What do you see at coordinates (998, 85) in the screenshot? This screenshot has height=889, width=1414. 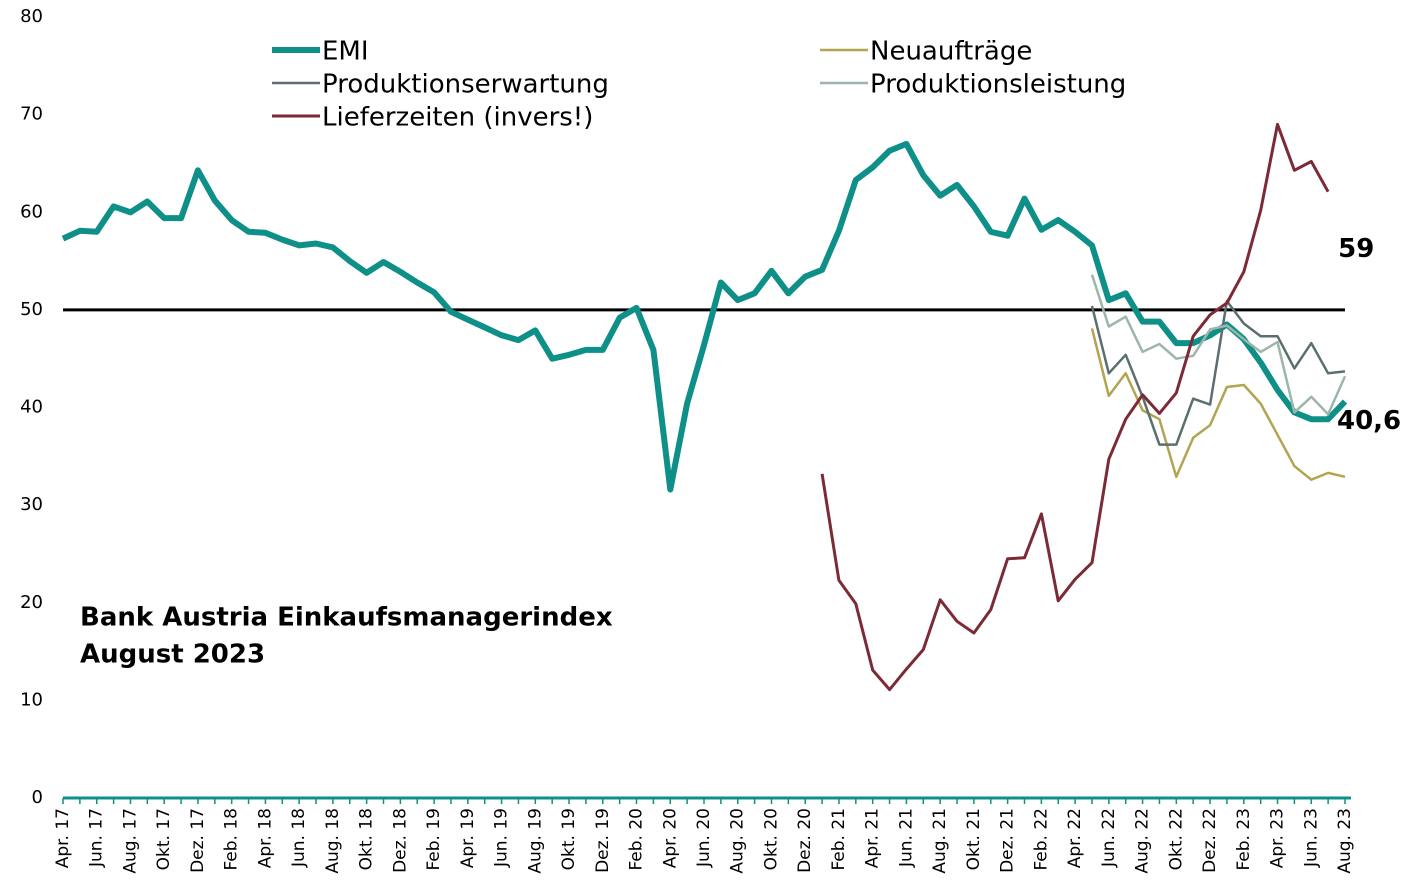 I see `legend-label: Produktionsleistung` at bounding box center [998, 85].